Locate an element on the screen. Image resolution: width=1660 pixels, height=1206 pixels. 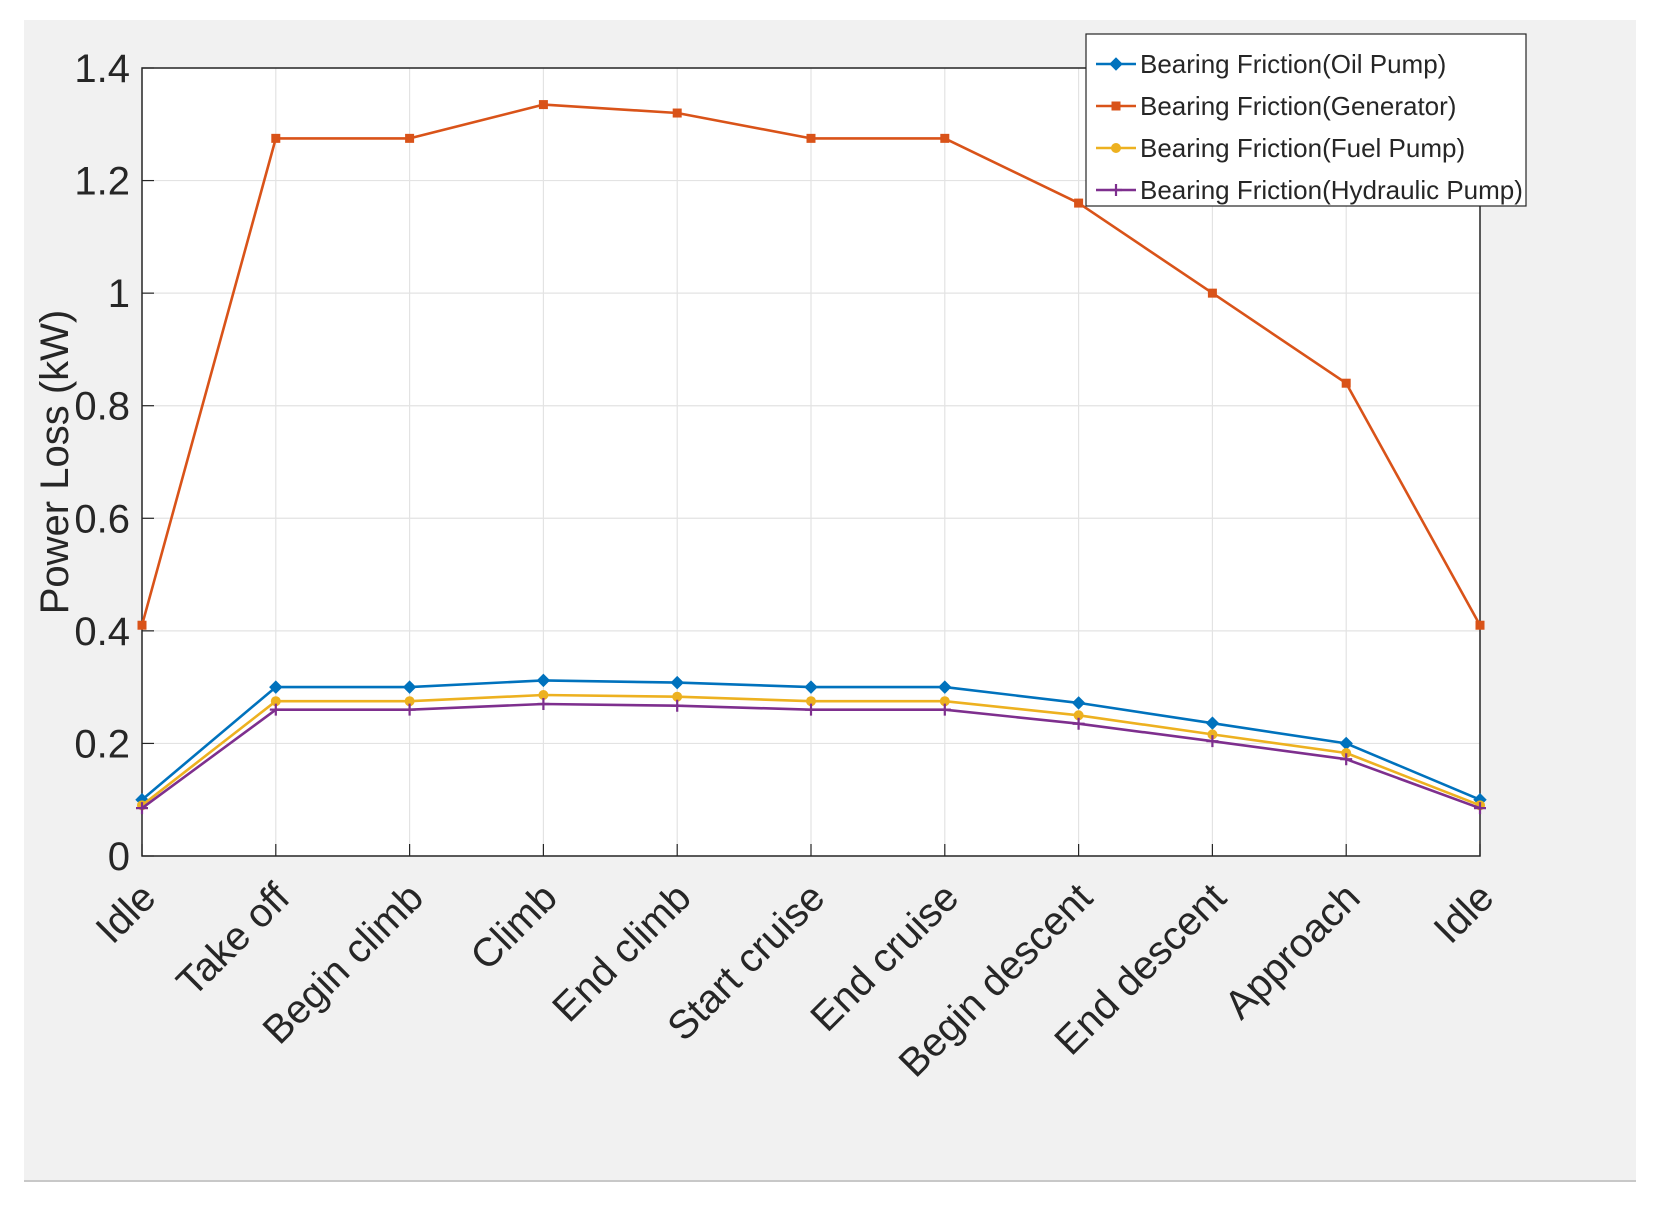
legend-entry-2: Bearing Friction(Generator) is located at coordinates (1276, 106).